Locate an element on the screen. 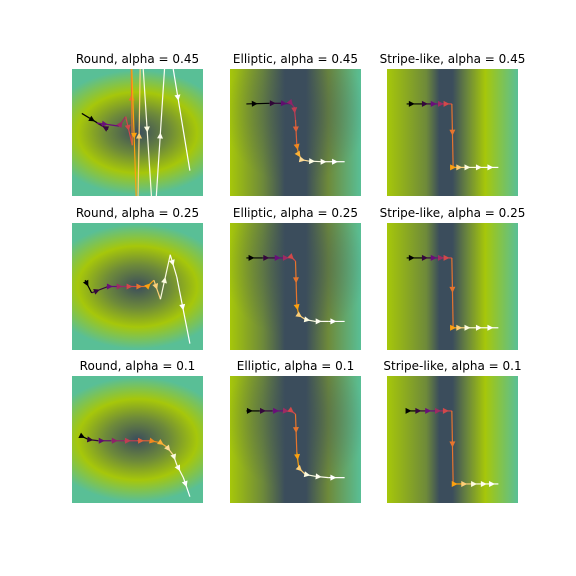 Image resolution: width=576 pixels, height=576 pixels. loss-surface is located at coordinates (137, 132).